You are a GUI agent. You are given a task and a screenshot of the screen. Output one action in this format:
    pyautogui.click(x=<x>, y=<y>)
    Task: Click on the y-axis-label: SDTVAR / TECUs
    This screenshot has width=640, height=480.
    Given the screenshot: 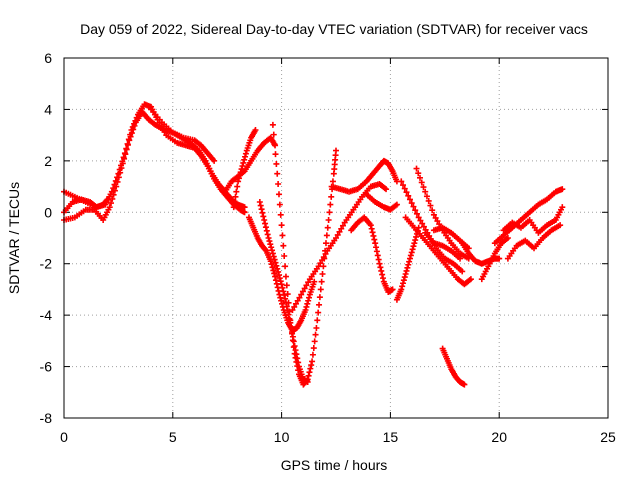 What is the action you would take?
    pyautogui.click(x=14, y=238)
    